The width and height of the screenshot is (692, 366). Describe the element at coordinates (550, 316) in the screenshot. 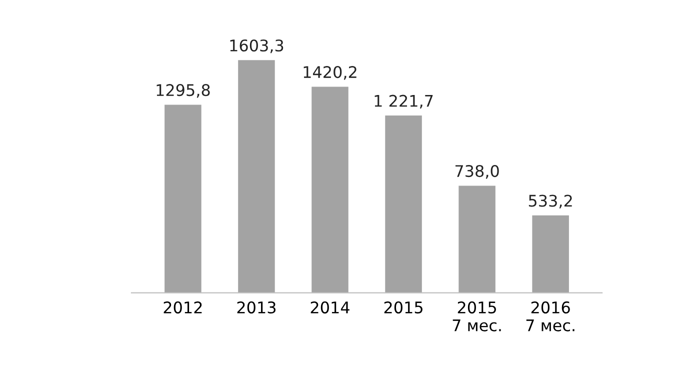

I see `x-tick-label: 2016 7 мес.` at that location.